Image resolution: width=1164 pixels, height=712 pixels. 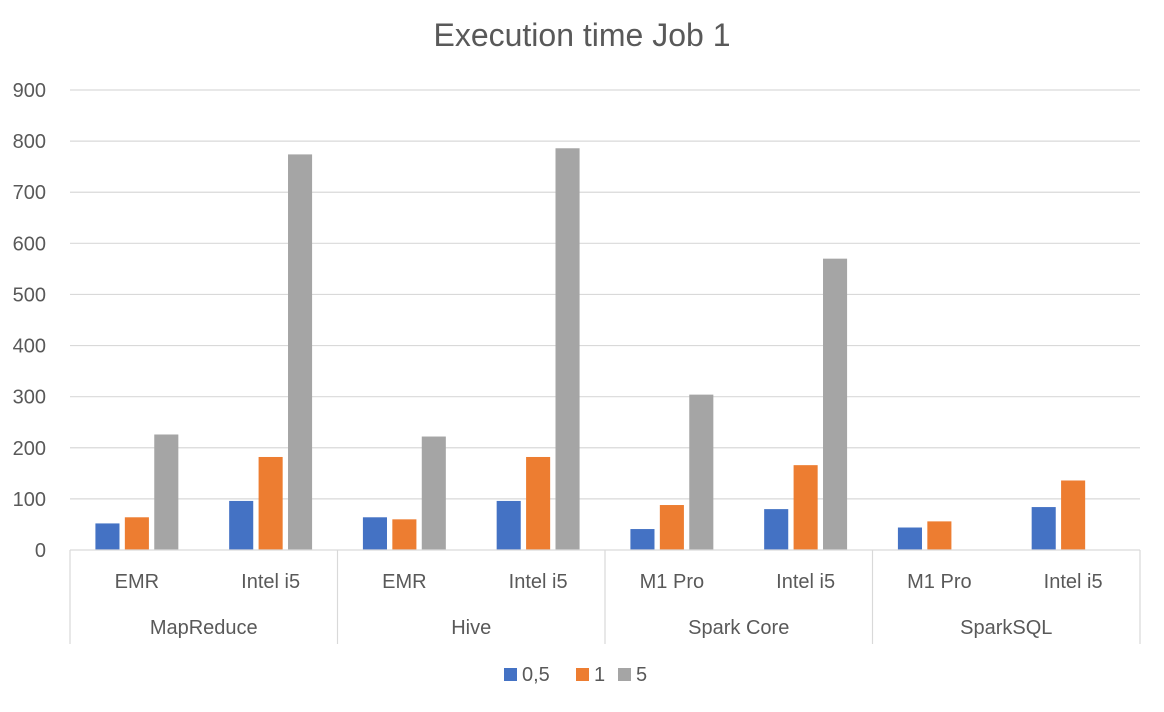 I want to click on y-tick-label: 500, so click(x=29, y=295).